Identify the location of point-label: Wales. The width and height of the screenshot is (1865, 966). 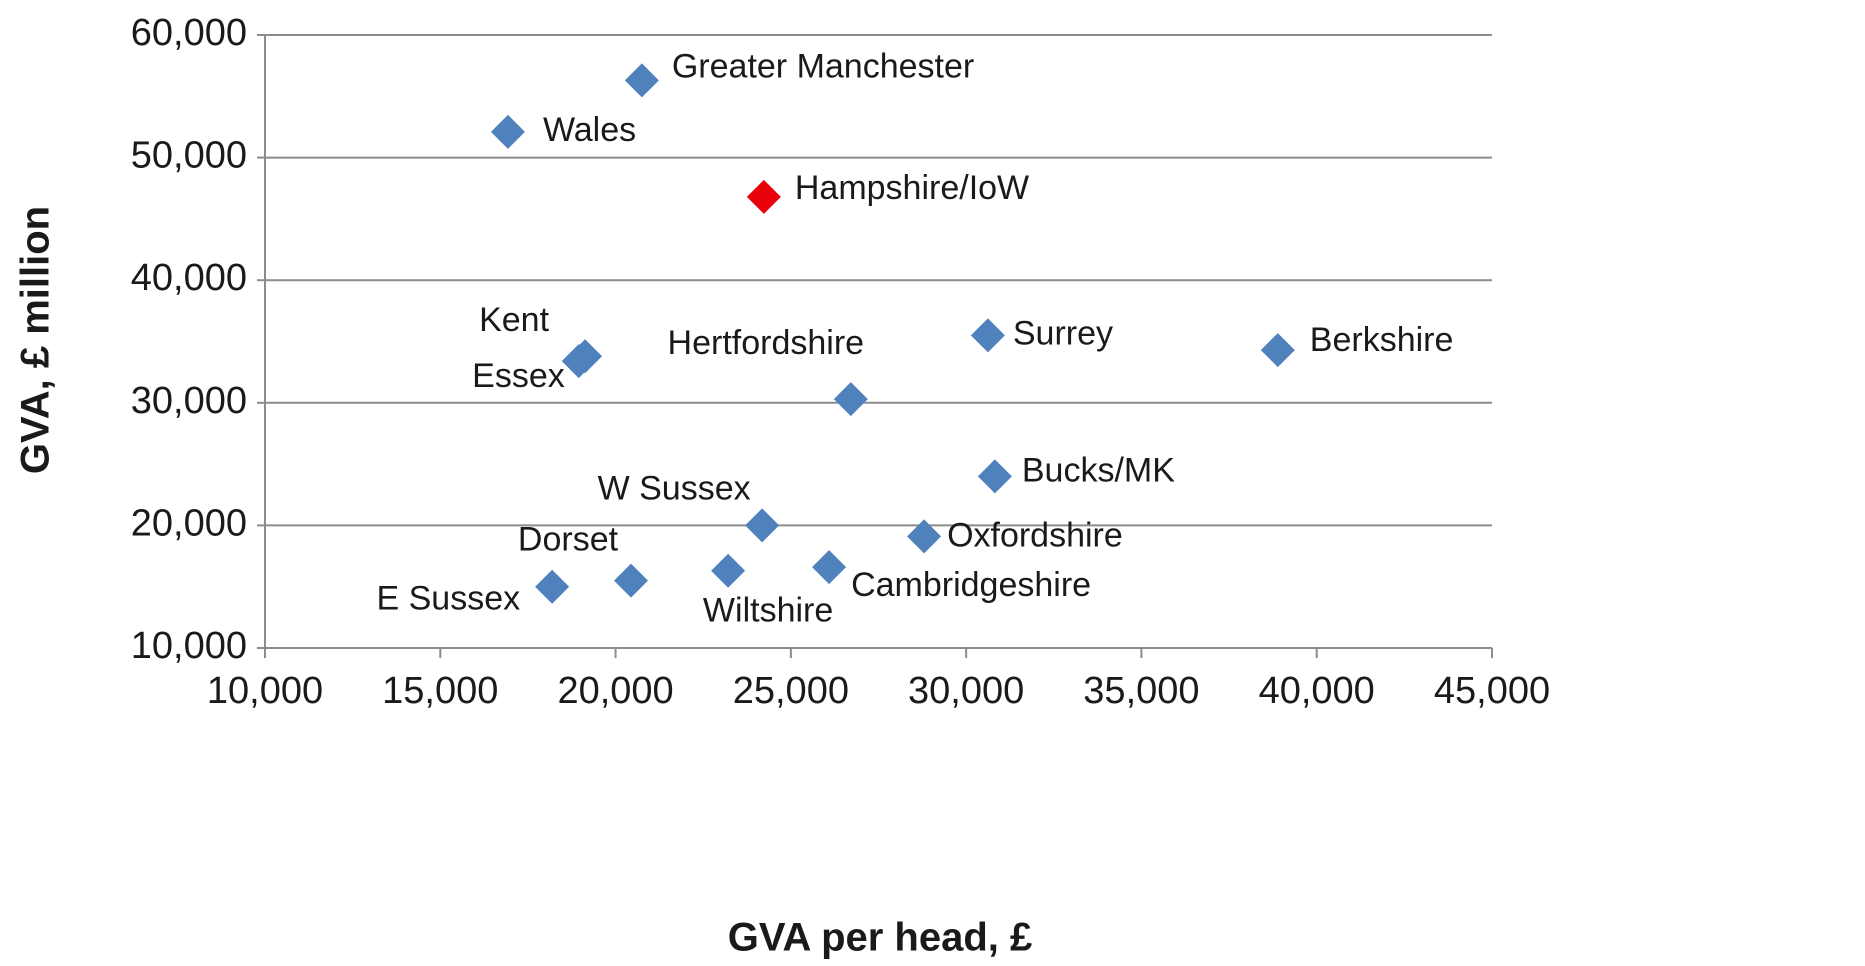
(589, 130).